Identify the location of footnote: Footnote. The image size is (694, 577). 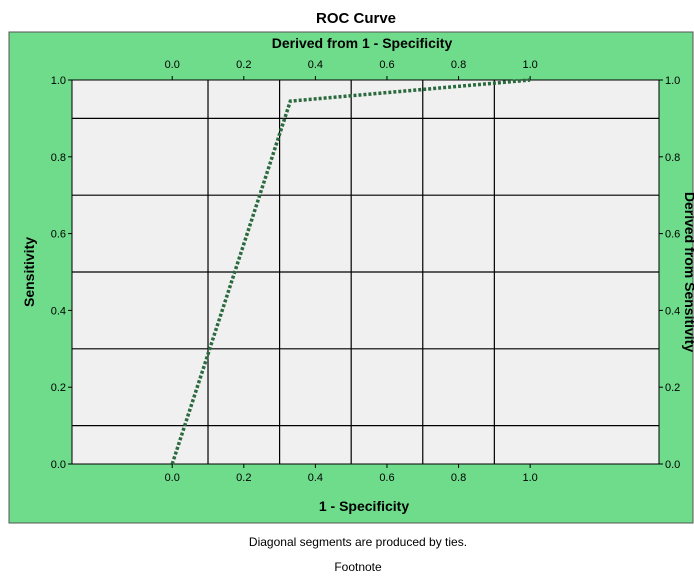
(358, 567).